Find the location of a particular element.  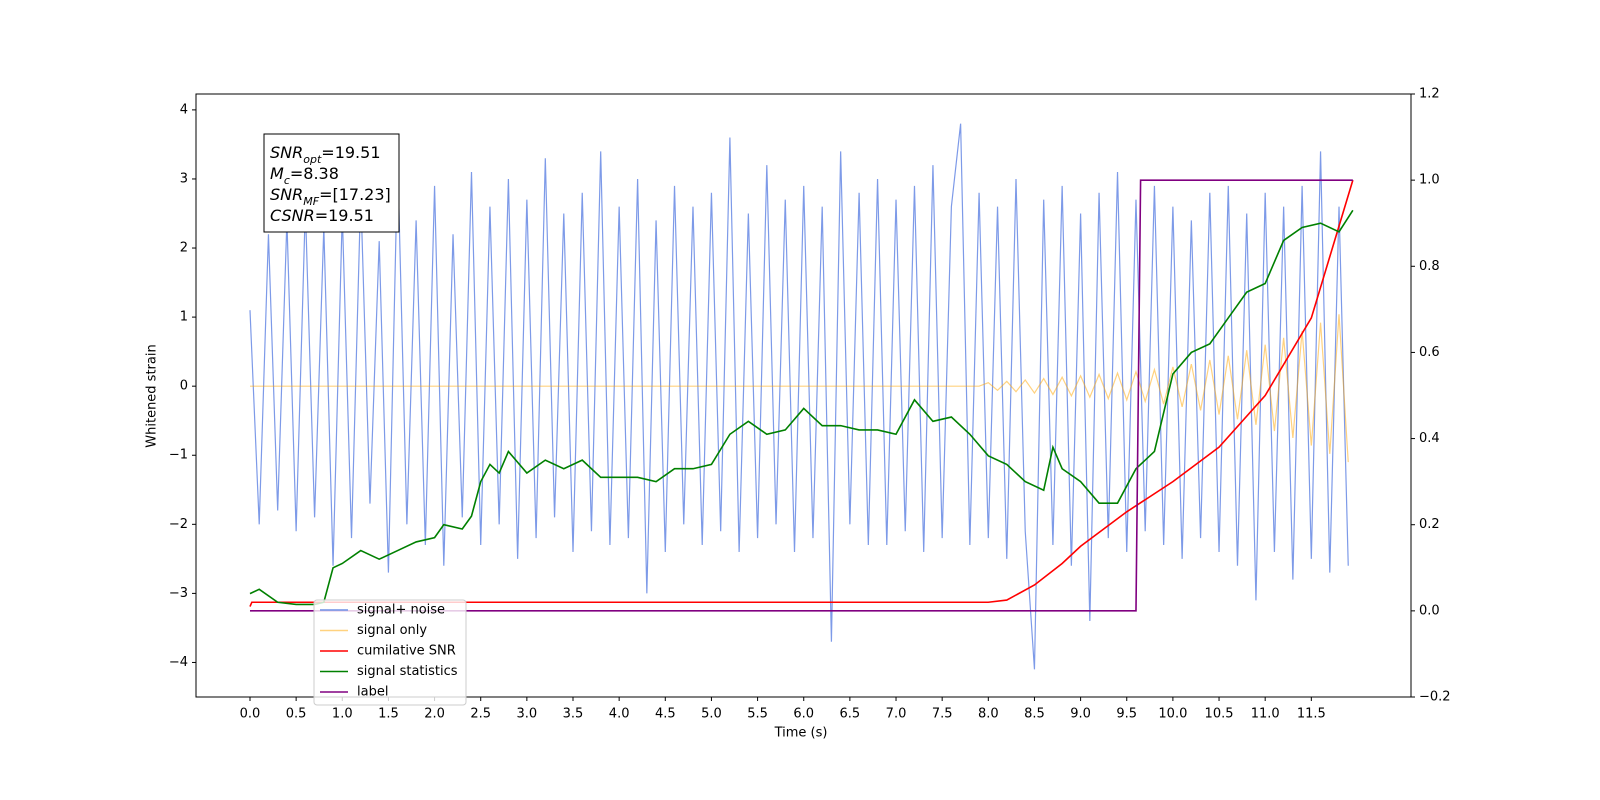

y2-tick-label: 0.2 is located at coordinates (1429, 524).